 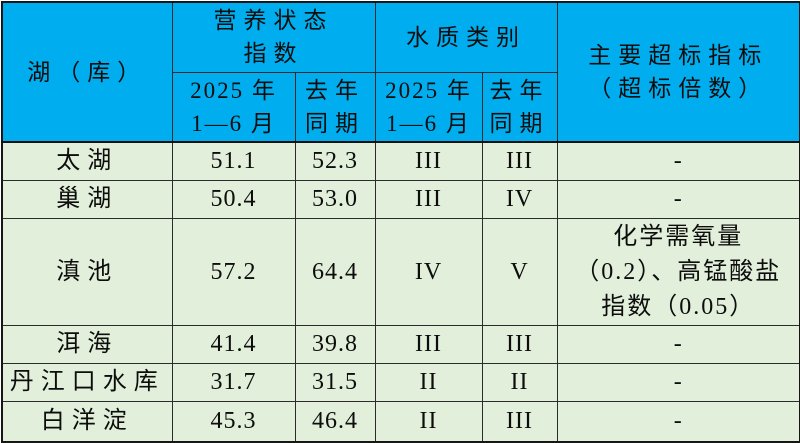 What do you see at coordinates (519, 272) in the screenshot?
I see `cell-wq-last: V` at bounding box center [519, 272].